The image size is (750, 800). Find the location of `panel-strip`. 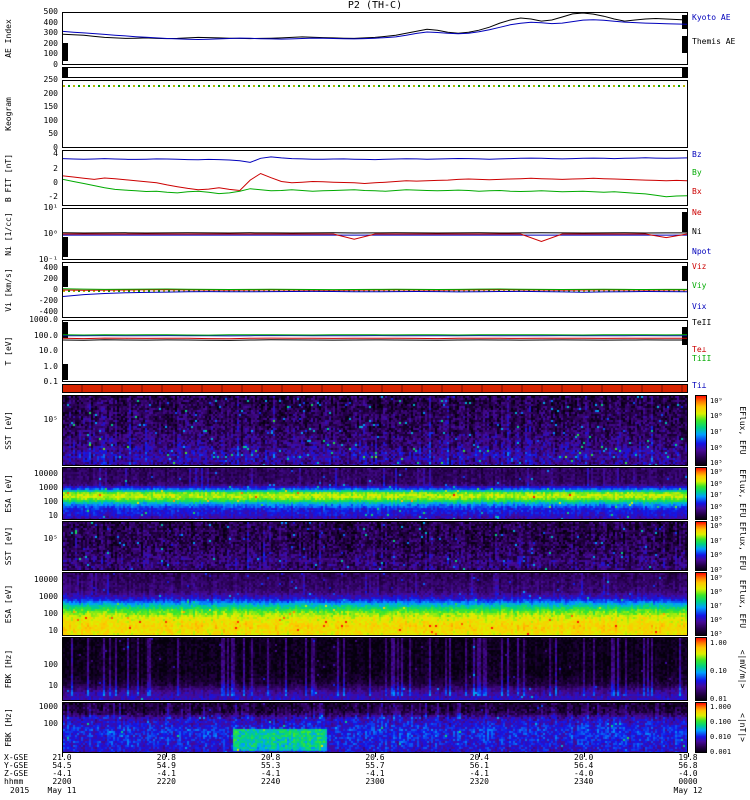

panel-strip is located at coordinates (375, 72).